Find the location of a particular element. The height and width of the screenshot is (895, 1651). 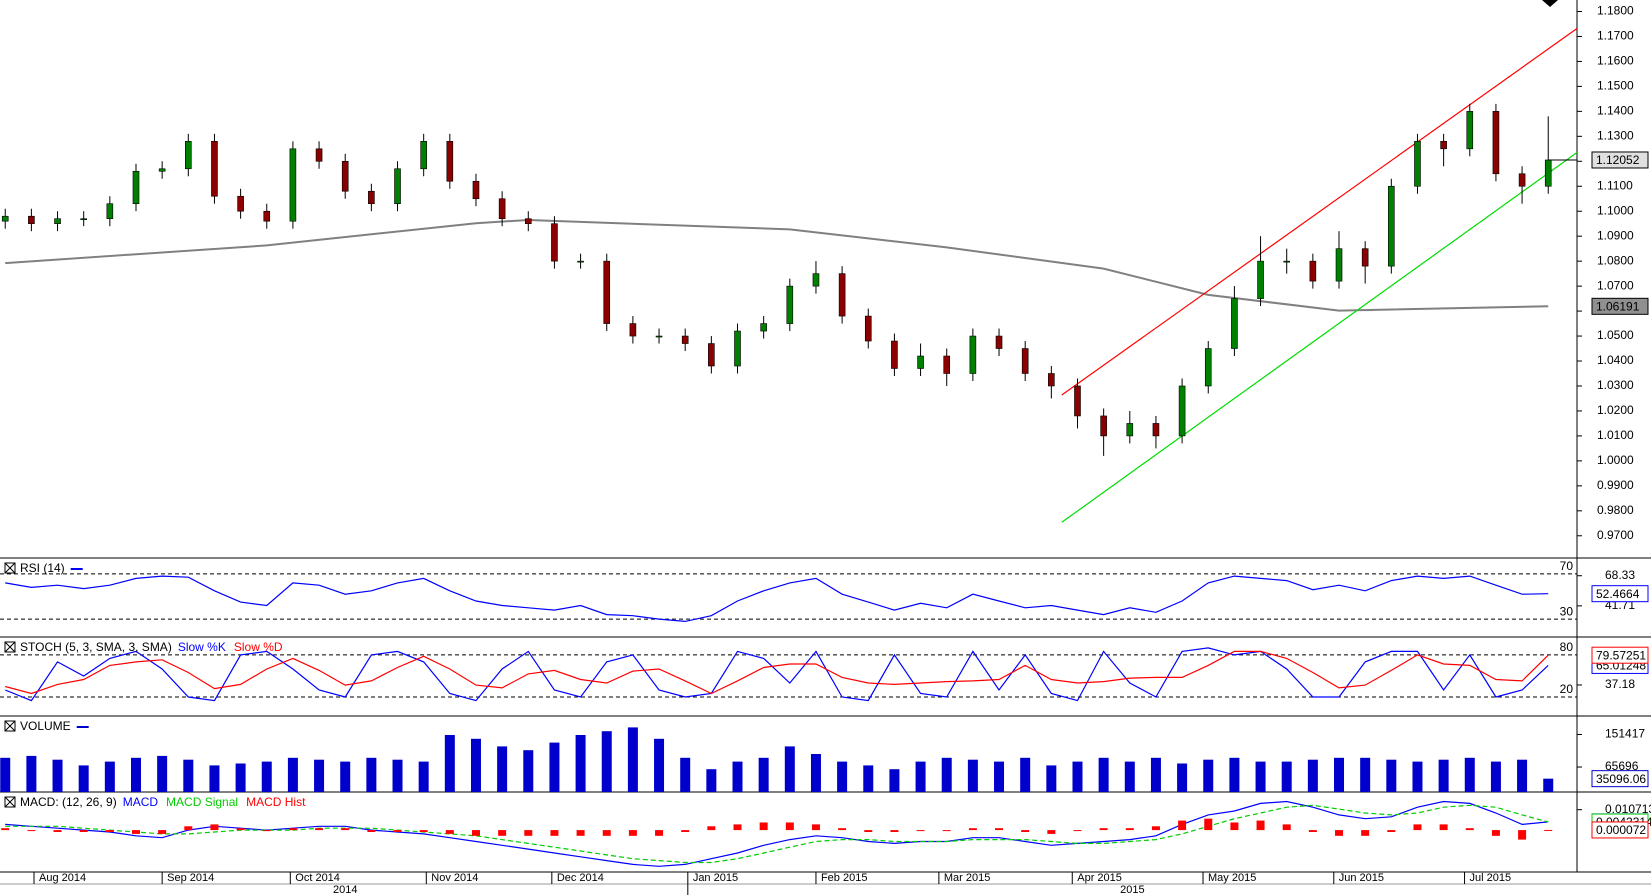

level-label: 80 is located at coordinates (1567, 647).